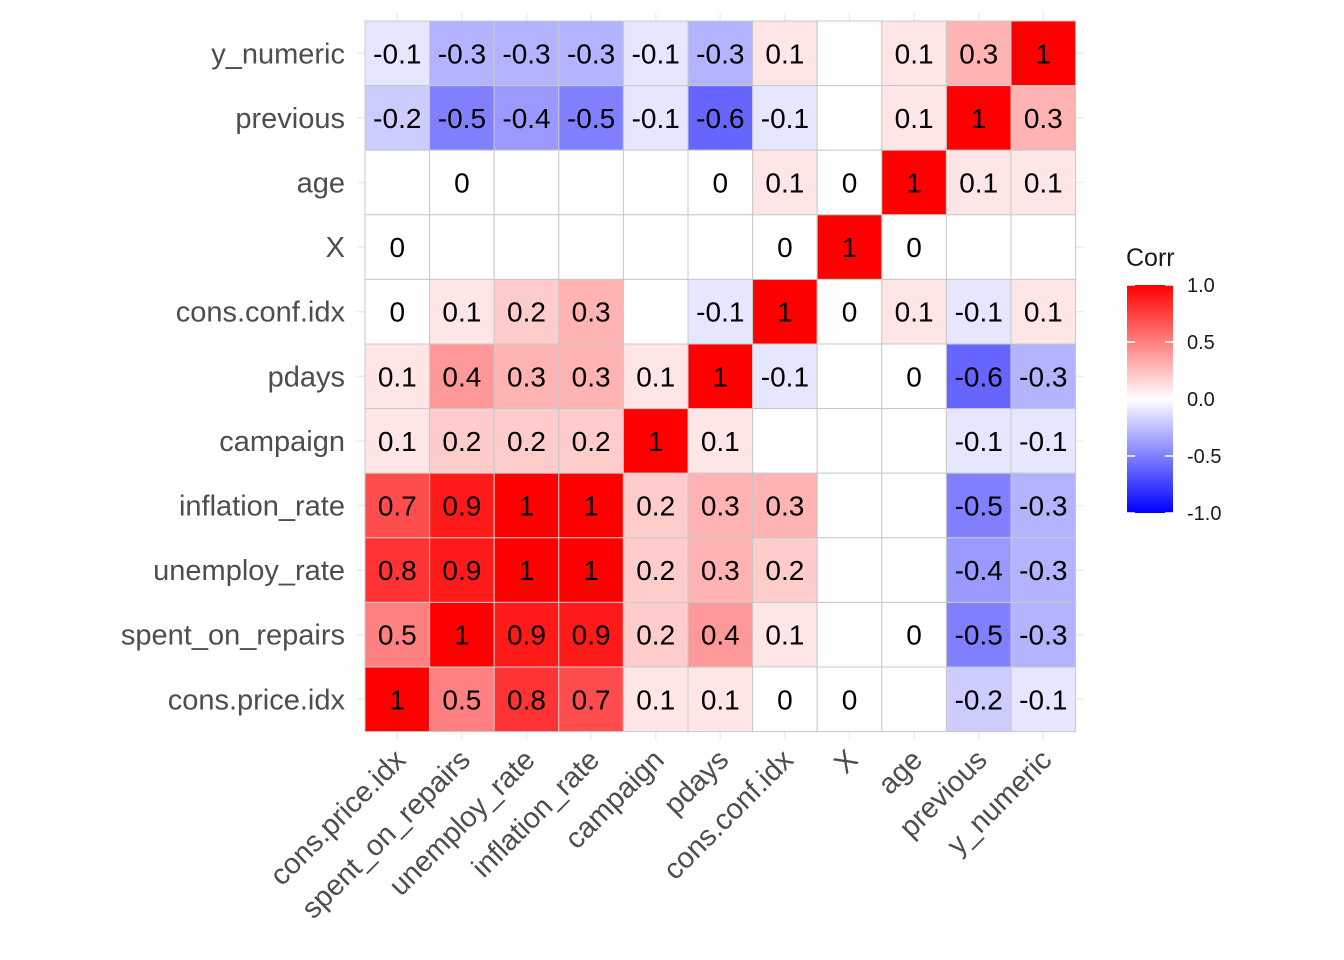 This screenshot has width=1344, height=960. What do you see at coordinates (1150, 258) in the screenshot?
I see `legend-title: Corr` at bounding box center [1150, 258].